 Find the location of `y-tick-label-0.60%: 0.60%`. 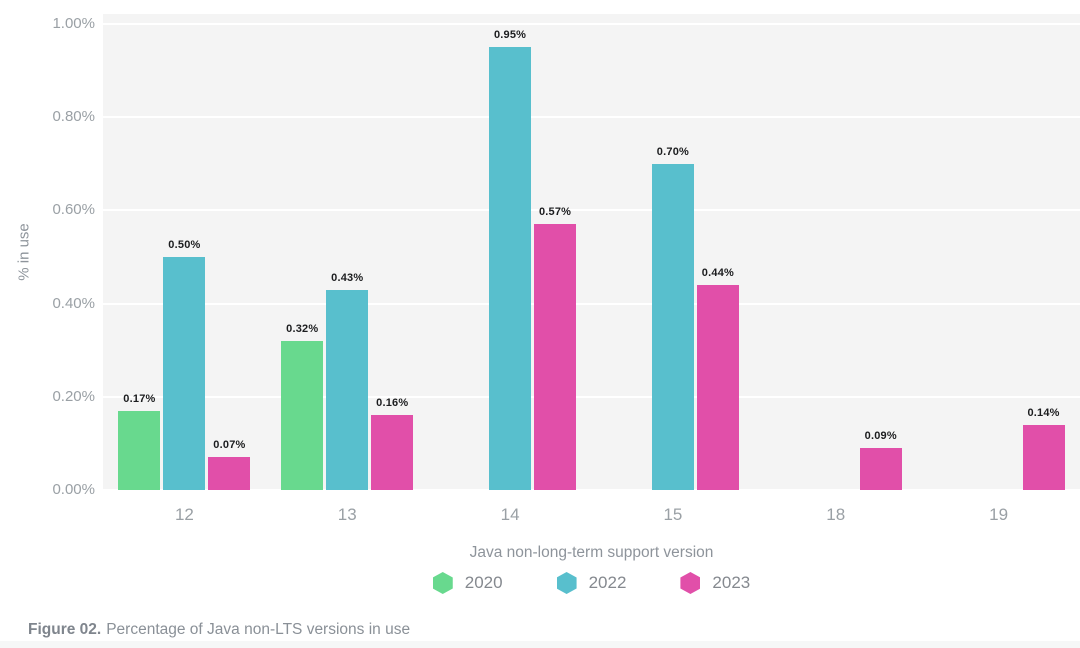

y-tick-label-0.60%: 0.60% is located at coordinates (73, 210).